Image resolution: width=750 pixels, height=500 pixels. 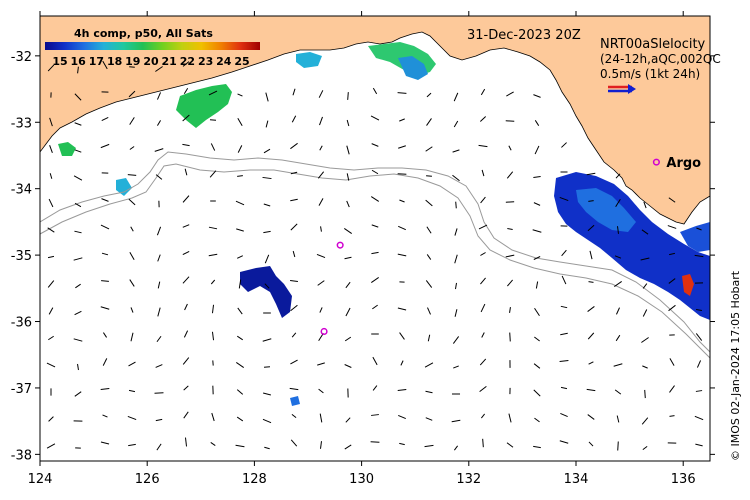 What do you see at coordinates (660, 59) in the screenshot?
I see `product-label-b: (24-12h,aQC,002QC` at bounding box center [660, 59].